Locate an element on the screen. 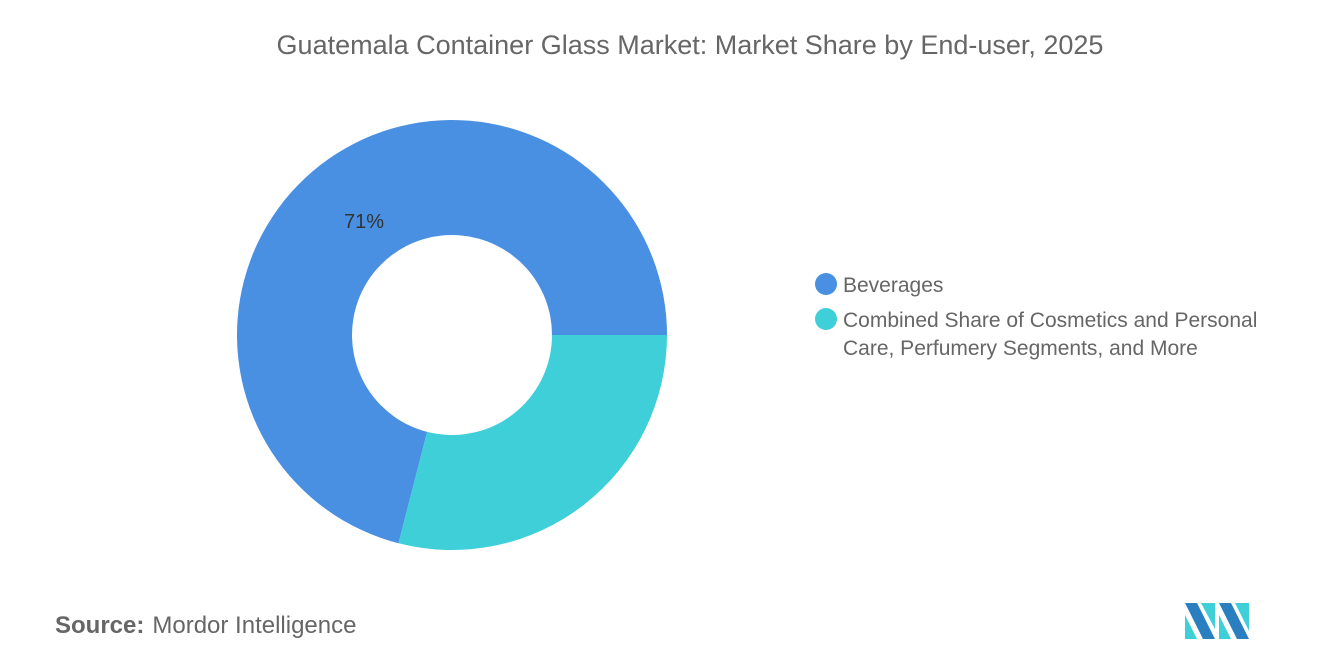 Image resolution: width=1320 pixels, height=665 pixels. data-label: 71% is located at coordinates (364, 222).